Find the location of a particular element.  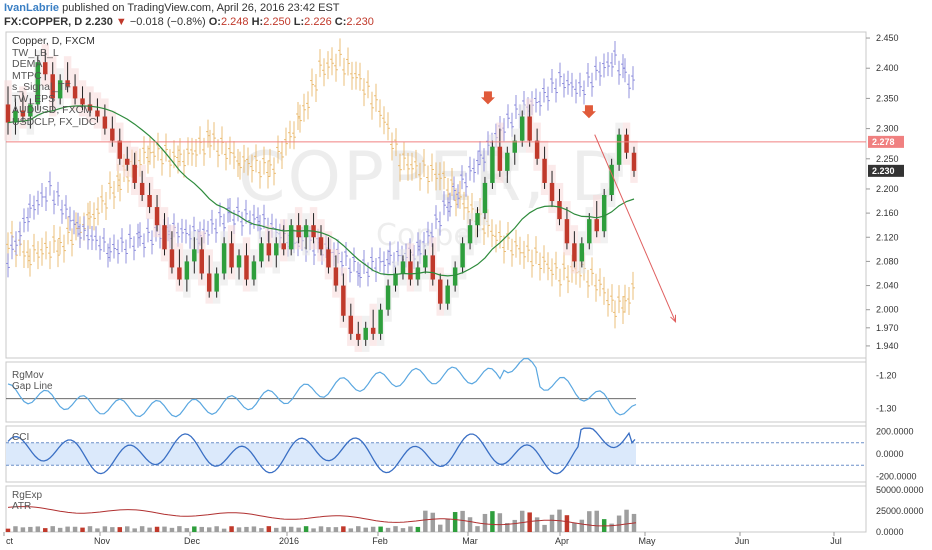

down-arrow-icon: ▼ is located at coordinates (121, 22).